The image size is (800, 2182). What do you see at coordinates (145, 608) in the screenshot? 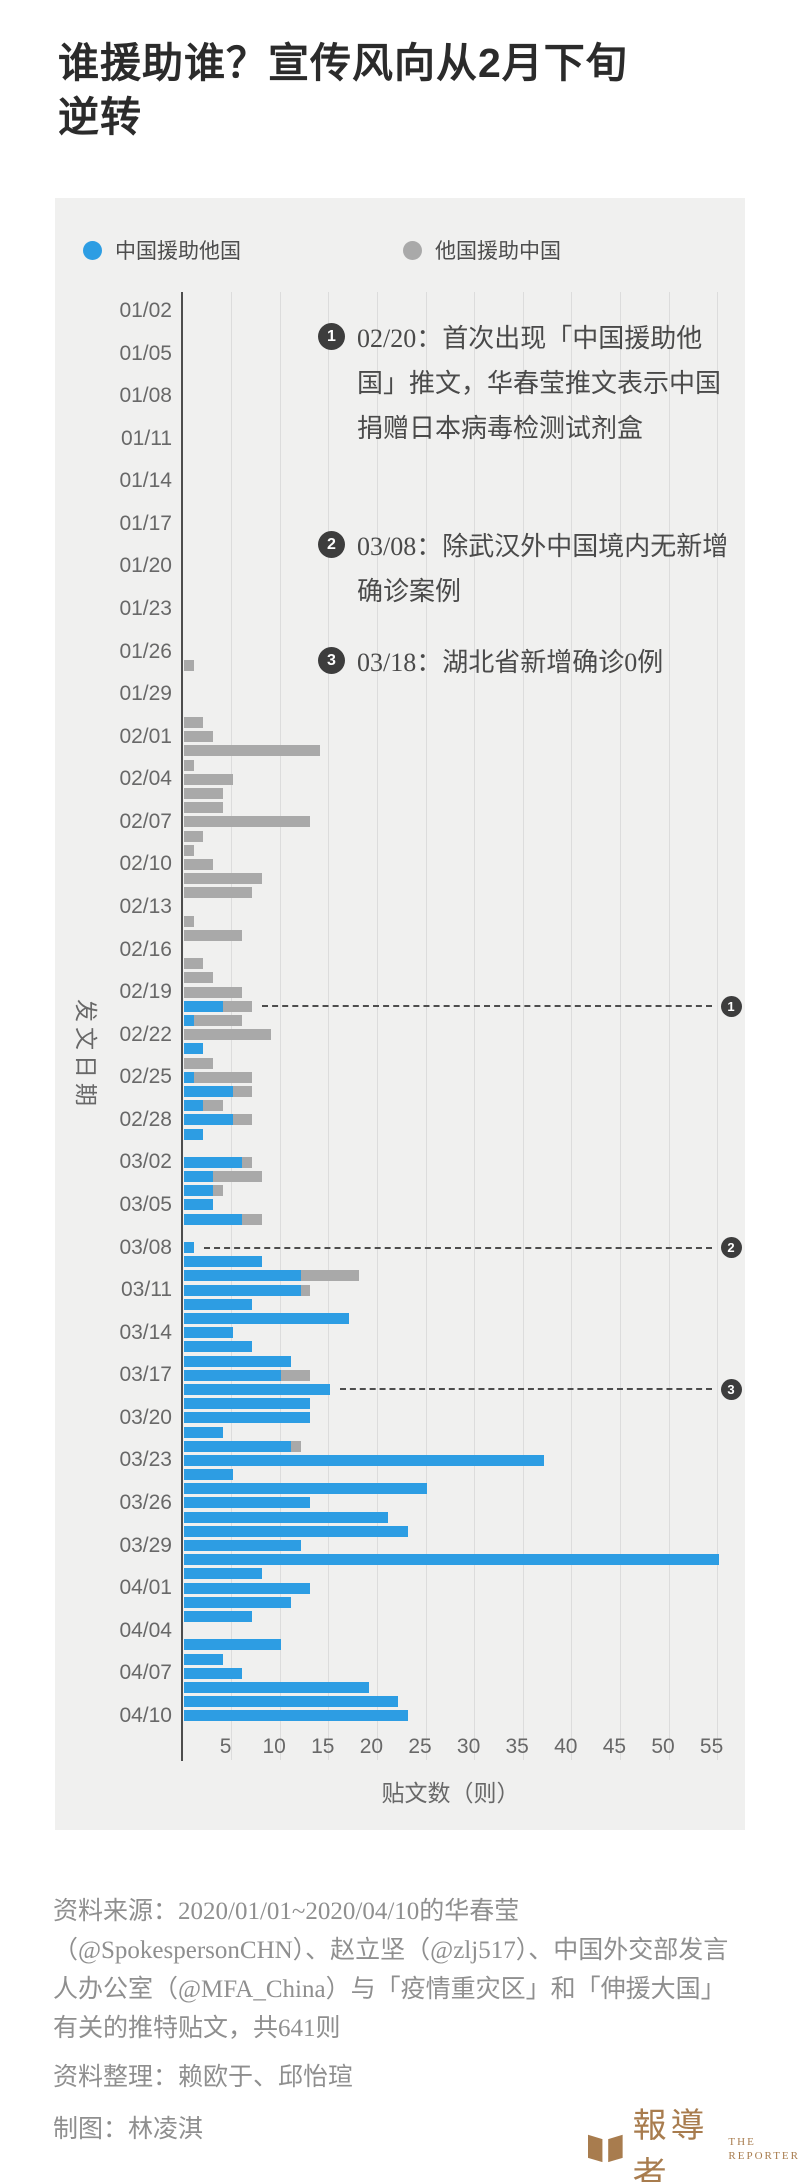
I see `y-tick-label: 01/23` at bounding box center [145, 608].